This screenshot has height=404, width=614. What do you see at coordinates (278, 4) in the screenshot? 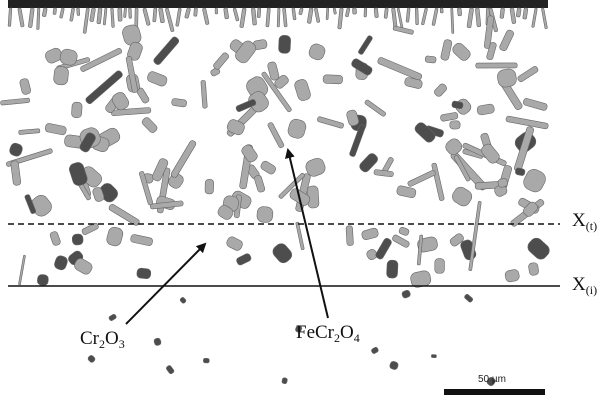
I see `surface-oxide-layer` at bounding box center [278, 4].